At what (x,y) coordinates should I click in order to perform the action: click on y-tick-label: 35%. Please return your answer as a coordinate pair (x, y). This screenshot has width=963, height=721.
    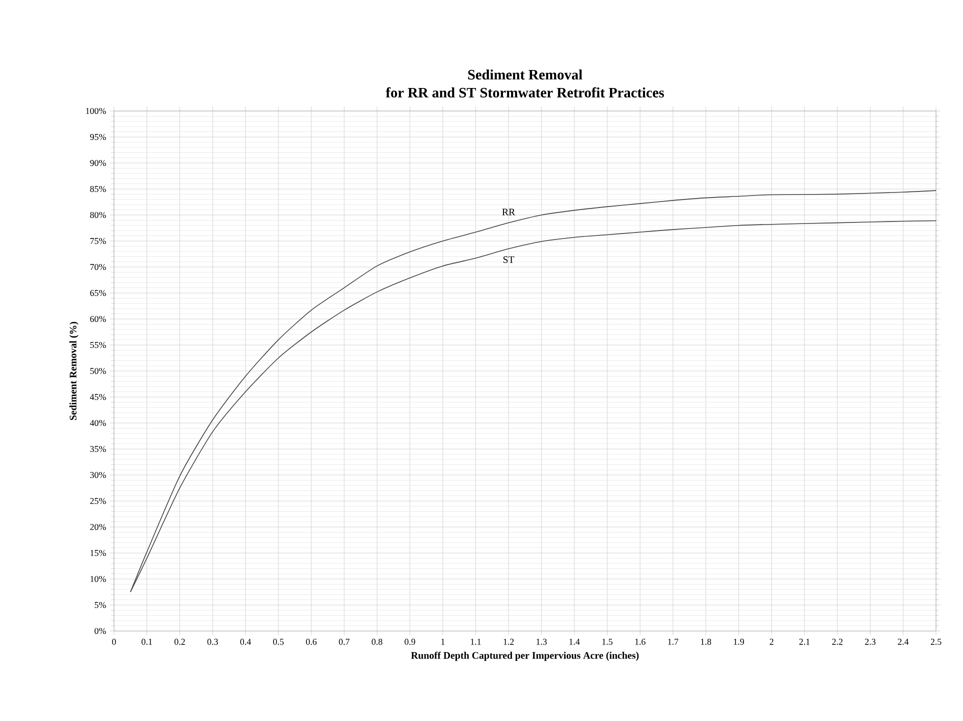
    Looking at the image, I should click on (98, 449).